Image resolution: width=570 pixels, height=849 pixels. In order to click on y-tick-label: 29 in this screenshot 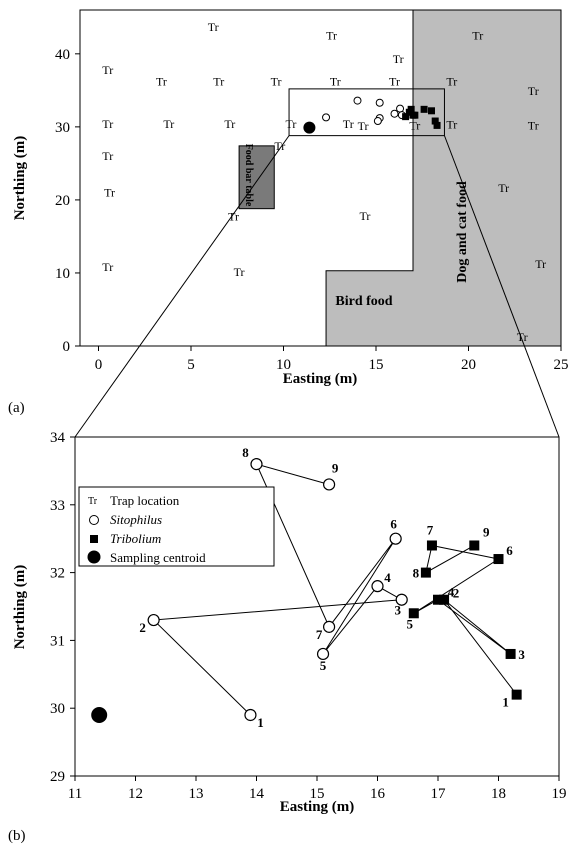, I will do `click(57, 777)`.